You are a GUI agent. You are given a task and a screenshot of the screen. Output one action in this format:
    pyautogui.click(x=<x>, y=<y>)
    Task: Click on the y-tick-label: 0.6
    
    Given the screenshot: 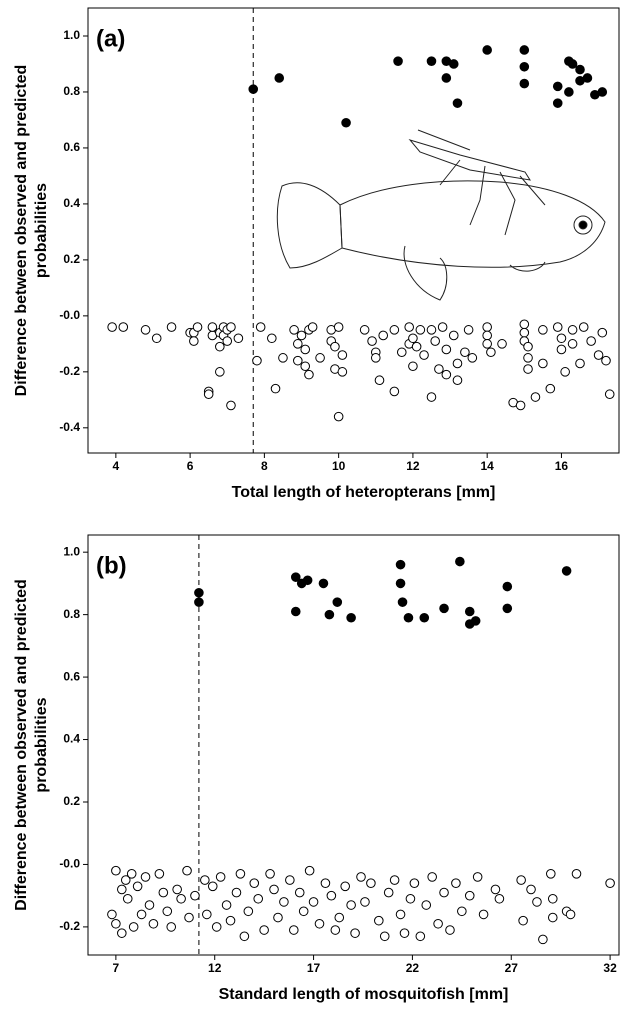 What is the action you would take?
    pyautogui.click(x=71, y=147)
    